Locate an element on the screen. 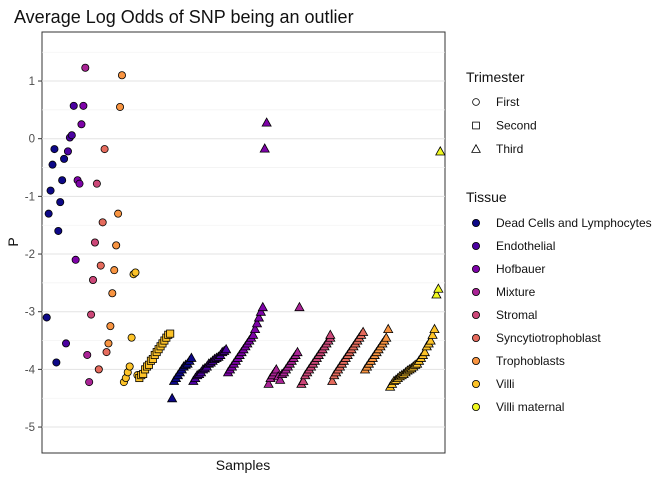 This screenshot has height=480, width=672. legend-label: Second is located at coordinates (516, 126).